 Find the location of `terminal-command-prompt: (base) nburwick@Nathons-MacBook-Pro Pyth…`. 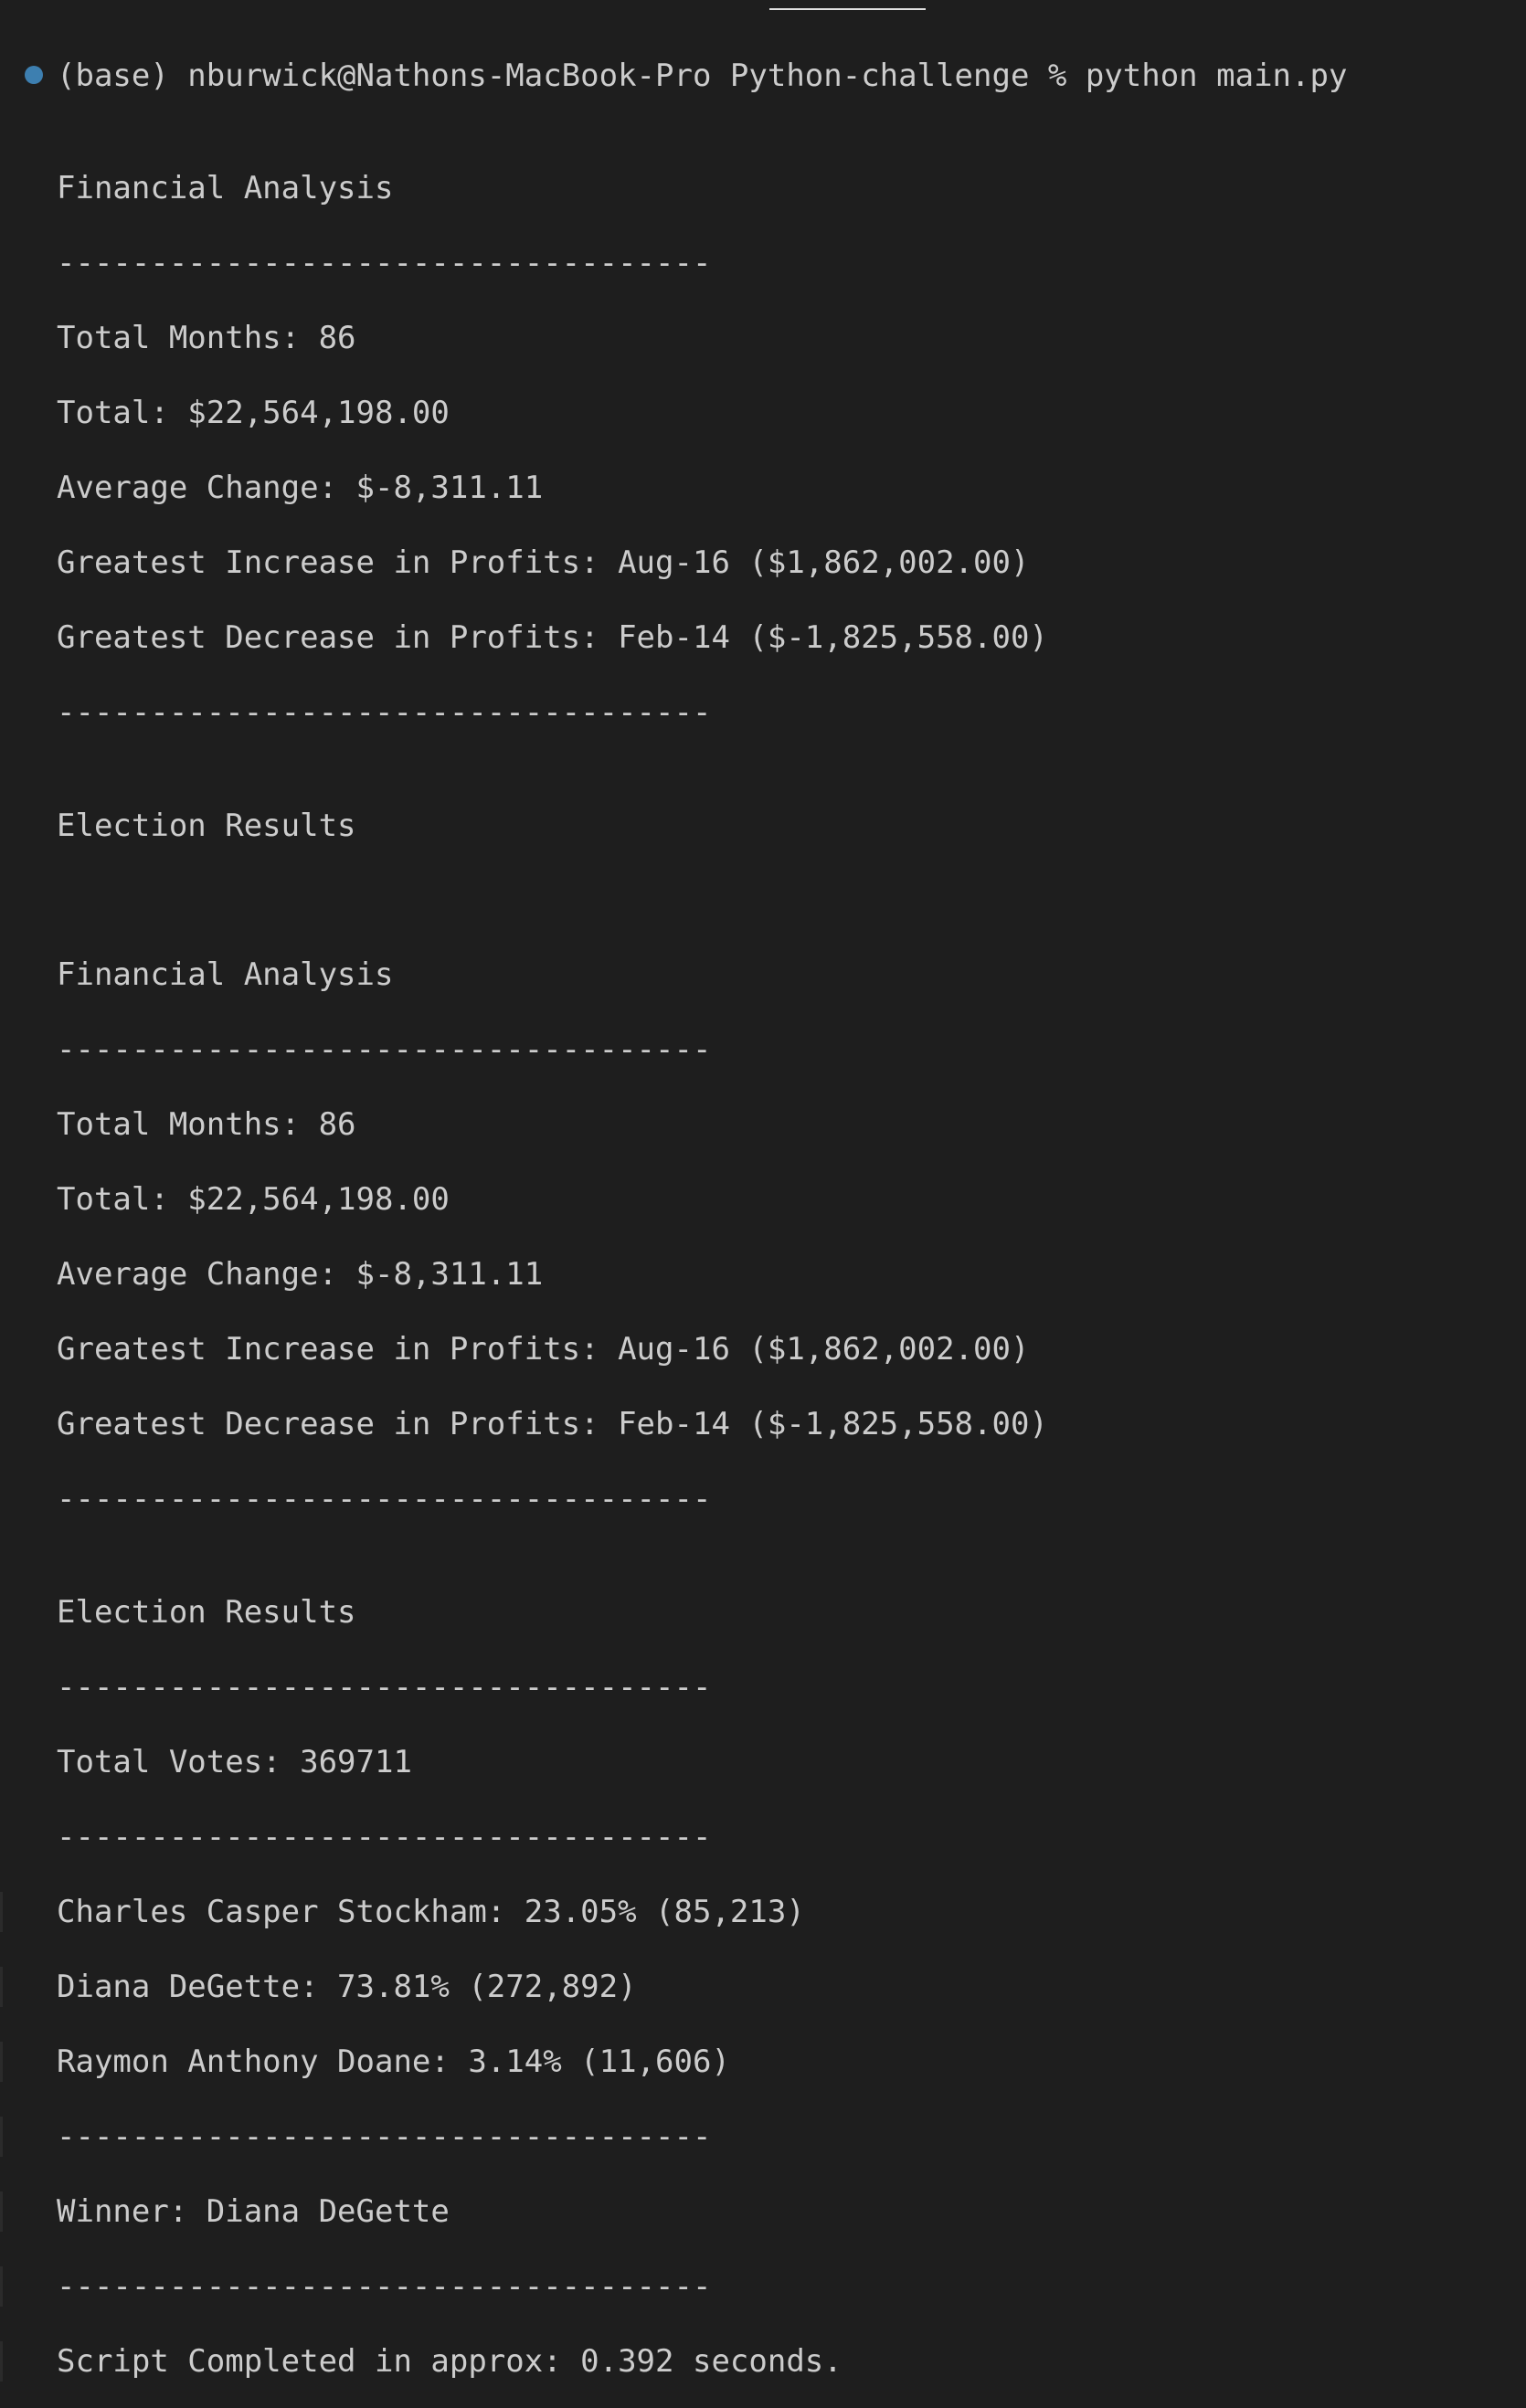

terminal-command-prompt: (base) nburwick@Nathons-MacBook-Pro Pyth… is located at coordinates (702, 76).